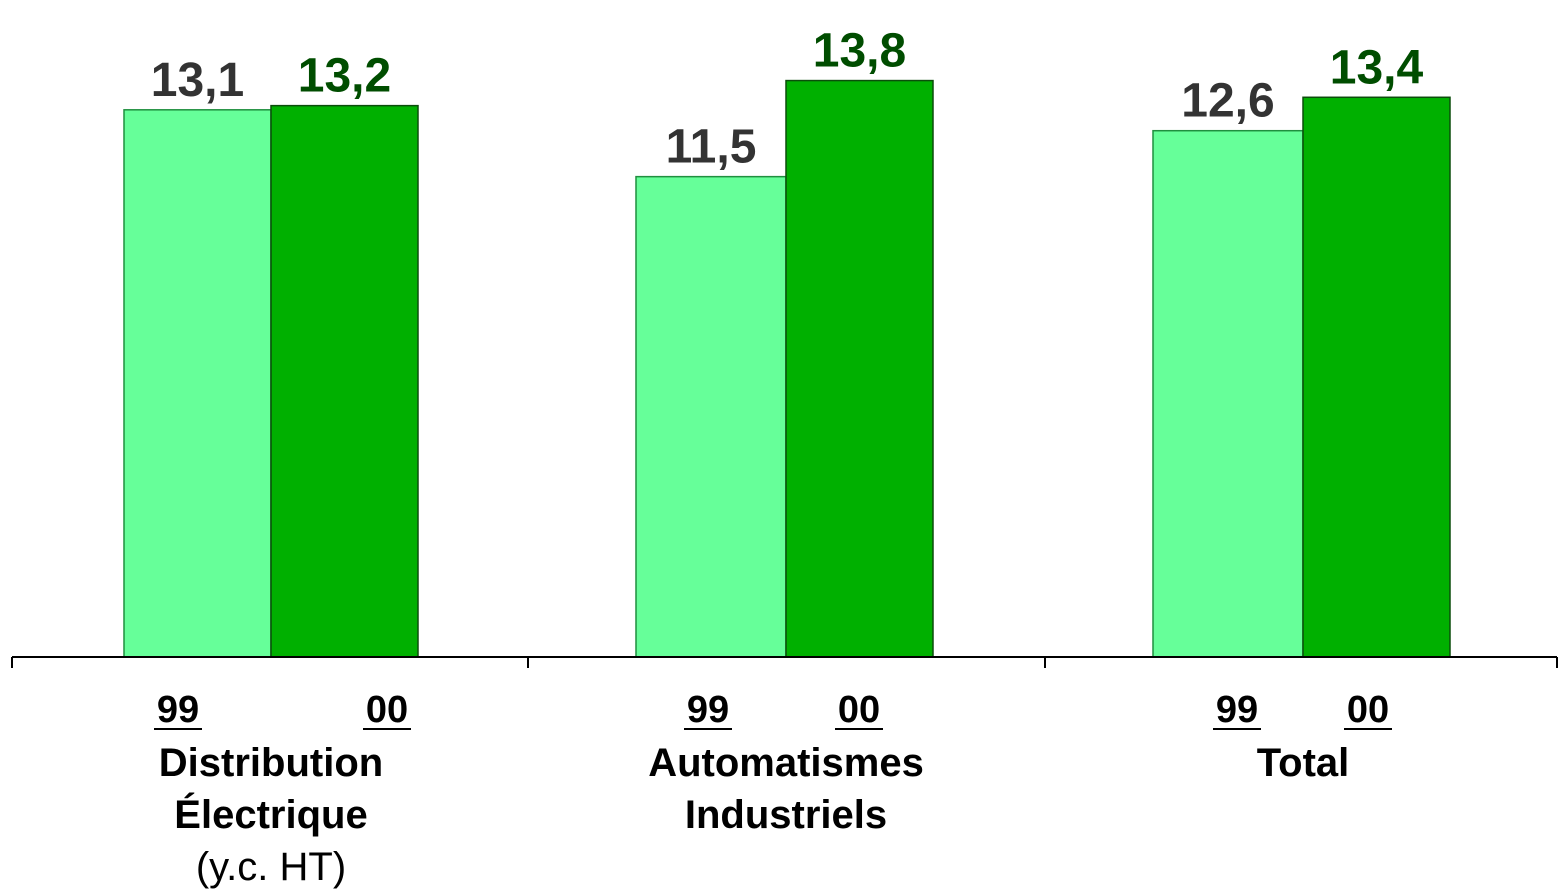 Image resolution: width=1561 pixels, height=896 pixels. What do you see at coordinates (197, 80) in the screenshot?
I see `value-label-99-0: 13,1` at bounding box center [197, 80].